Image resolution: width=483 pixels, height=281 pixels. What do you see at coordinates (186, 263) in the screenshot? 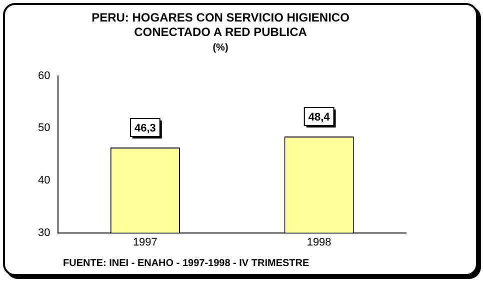
I see `source-note: FUENTE: INEI - ENAHO - 1997-1998 - IV TRIMESTRE` at bounding box center [186, 263].